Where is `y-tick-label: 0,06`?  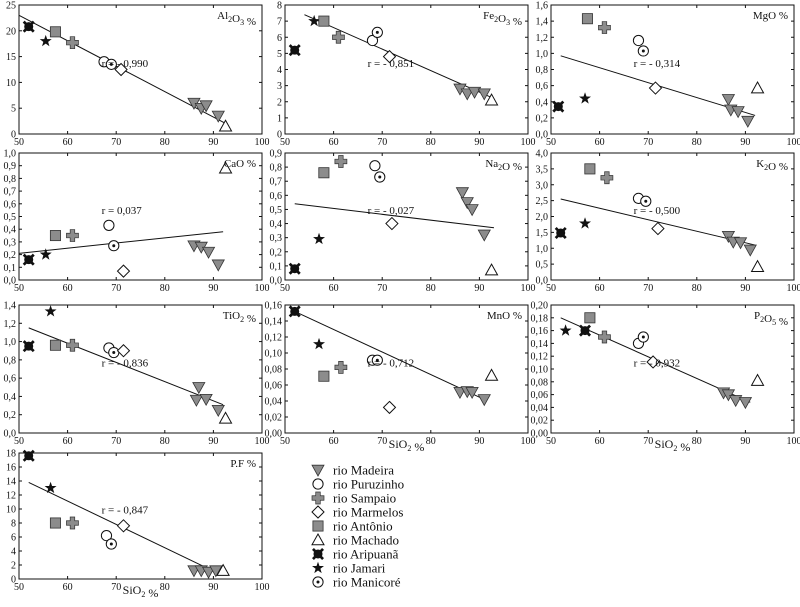 y-tick-label: 0,06 is located at coordinates (274, 386).